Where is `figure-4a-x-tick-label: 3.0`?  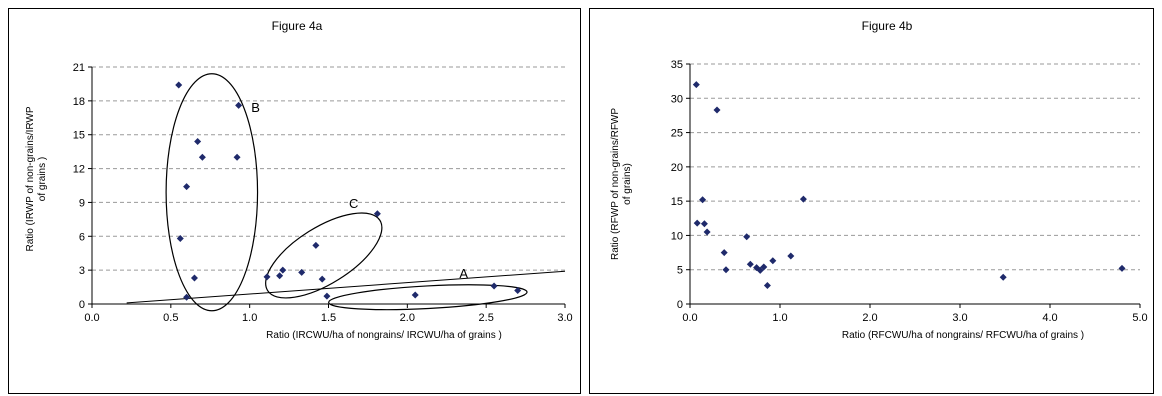 figure-4a-x-tick-label: 3.0 is located at coordinates (564, 318).